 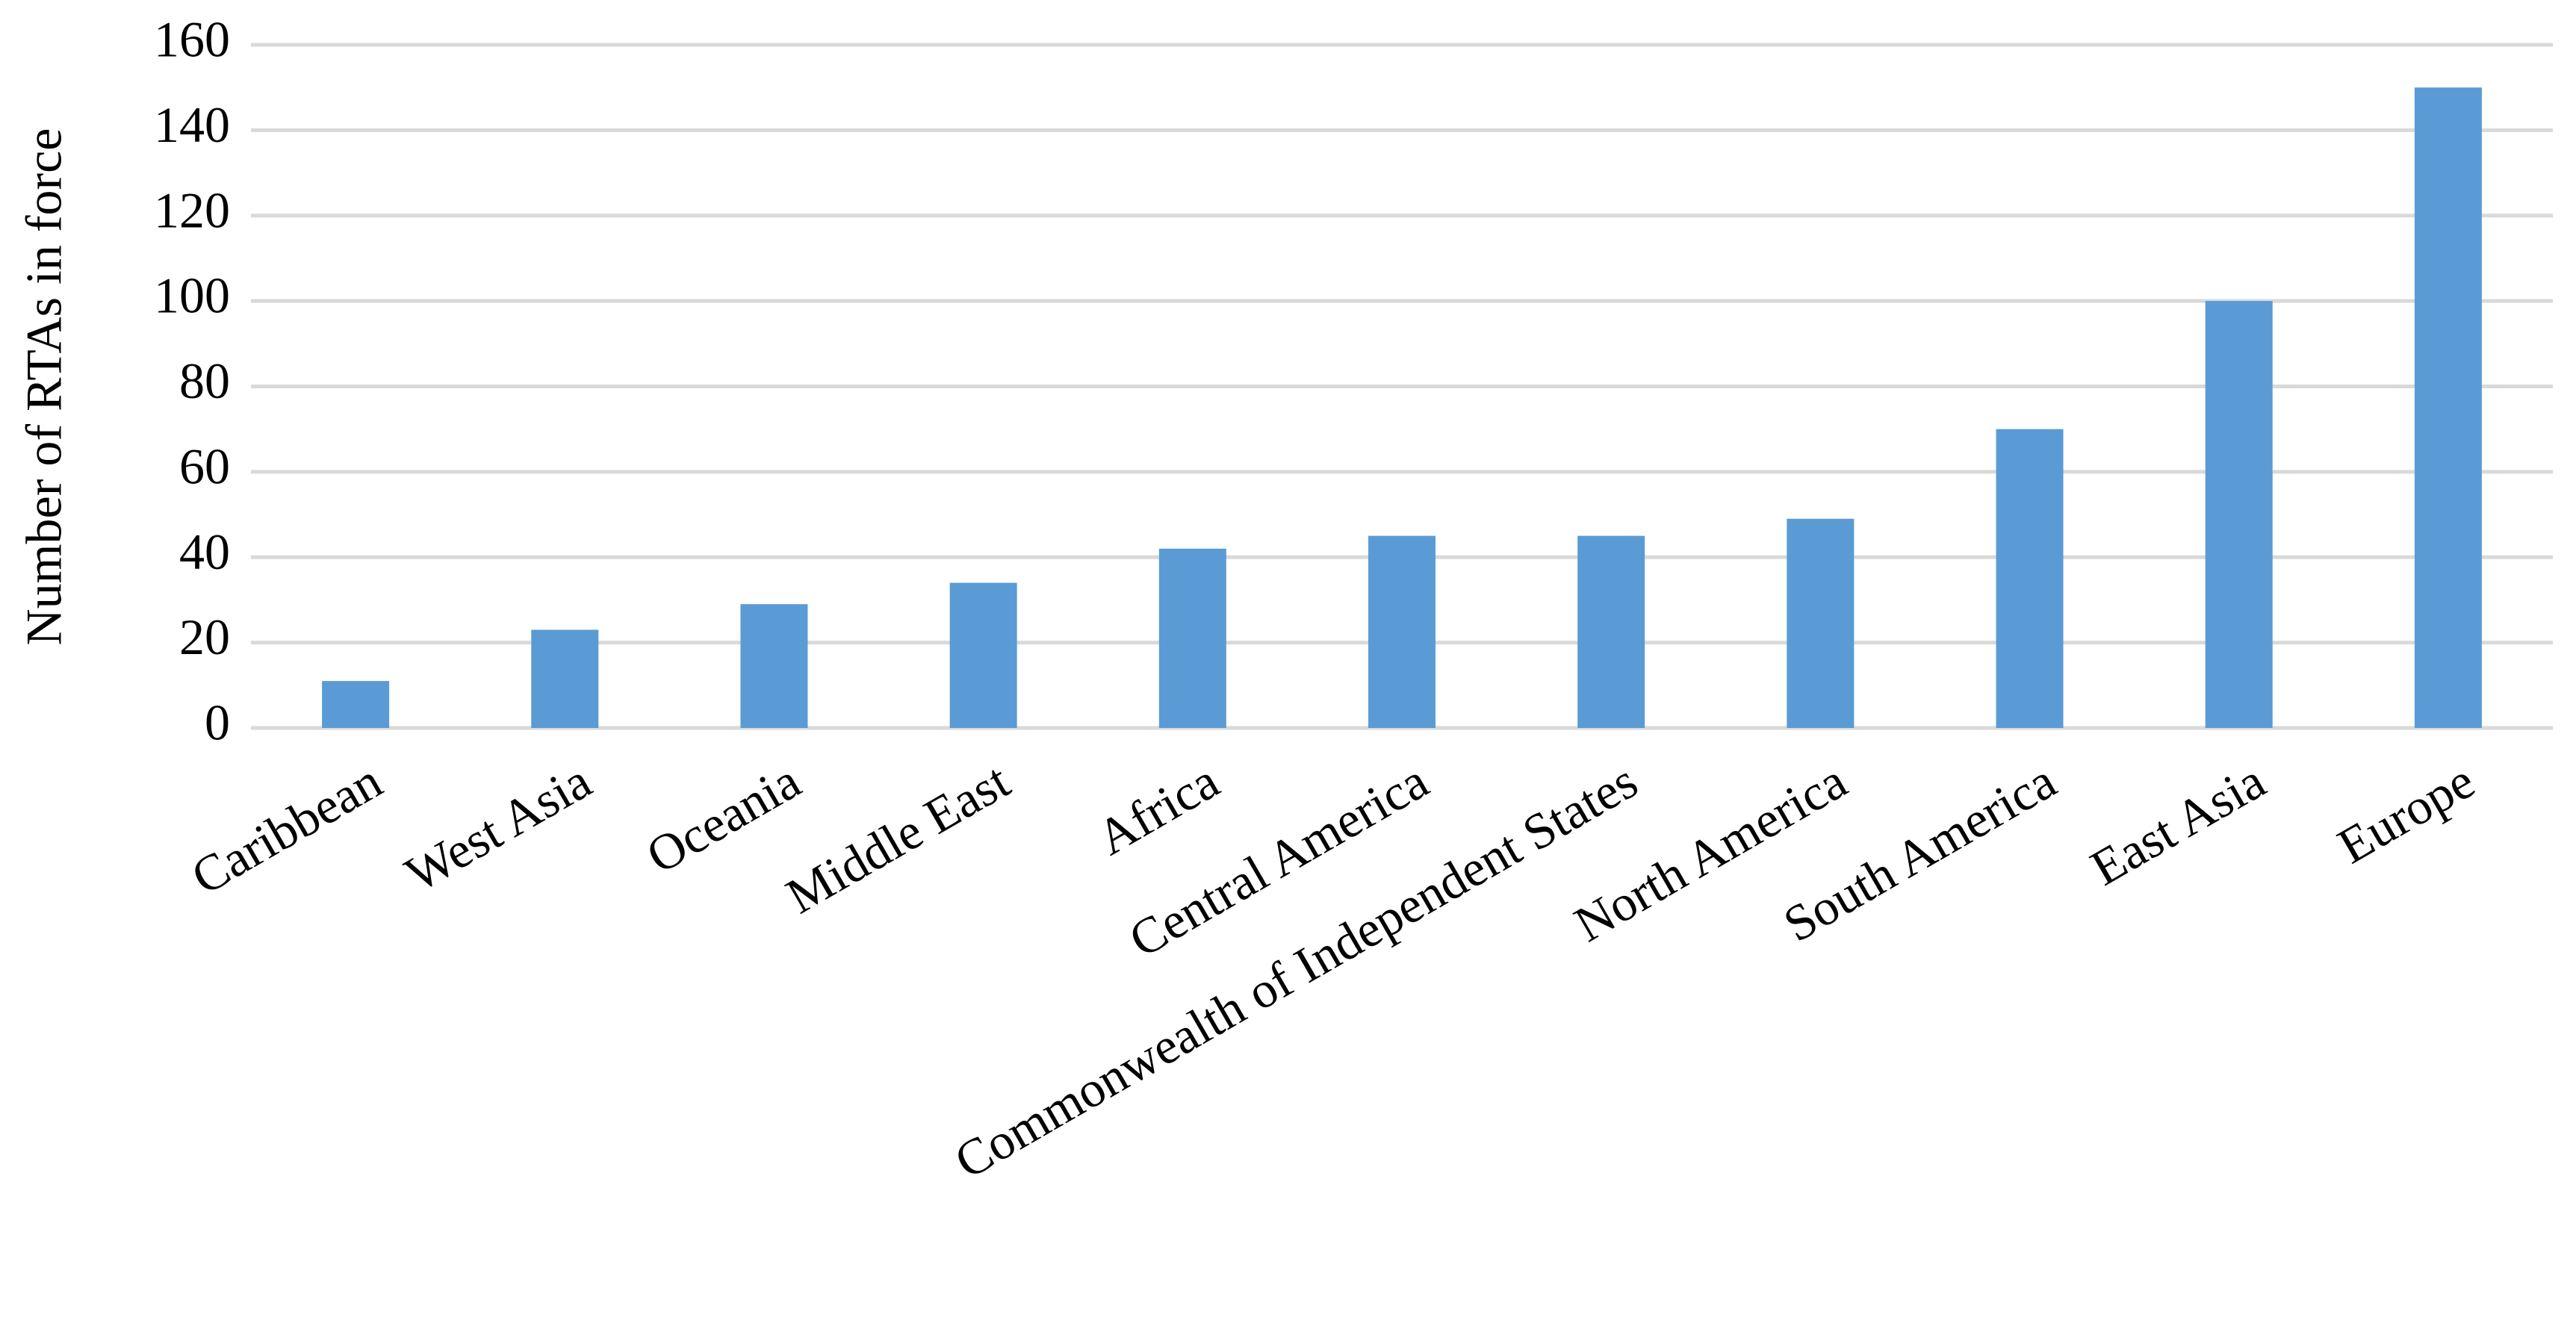 I want to click on x-tick-label: East Asia, so click(x=2177, y=824).